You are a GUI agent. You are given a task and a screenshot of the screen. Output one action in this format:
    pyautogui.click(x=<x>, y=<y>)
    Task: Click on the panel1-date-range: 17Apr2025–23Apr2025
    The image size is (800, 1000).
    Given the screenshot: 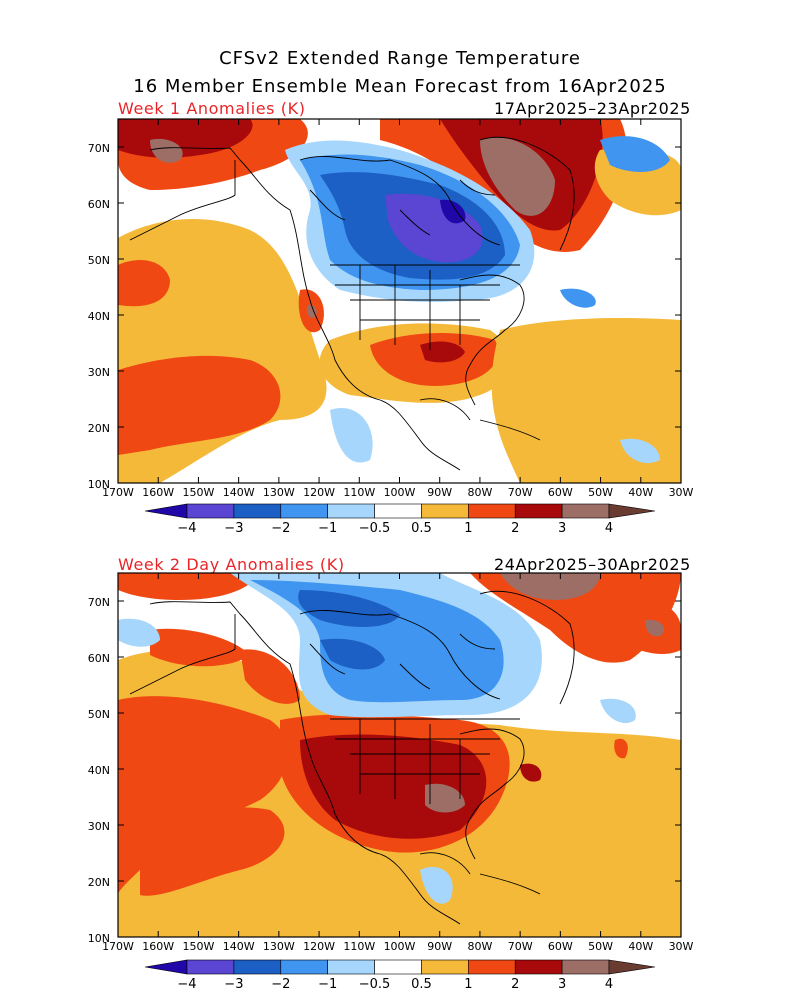 What is the action you would take?
    pyautogui.click(x=592, y=108)
    